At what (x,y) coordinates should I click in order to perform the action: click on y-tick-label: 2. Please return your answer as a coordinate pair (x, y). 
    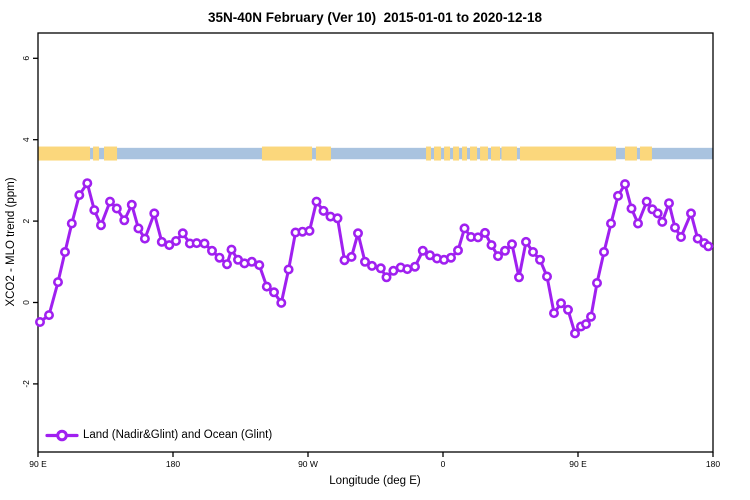
    Looking at the image, I should click on (26, 220).